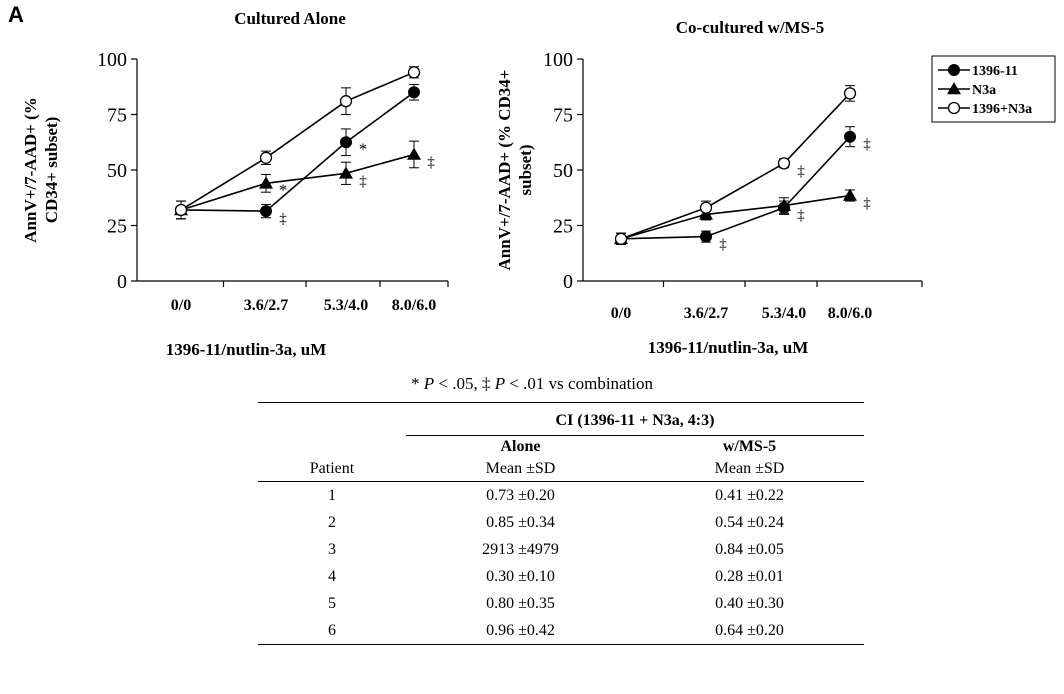 The height and width of the screenshot is (694, 1064). What do you see at coordinates (561, 603) in the screenshot?
I see `table-row: 5 0.80 ±0.35 0.40 ±0.30` at bounding box center [561, 603].